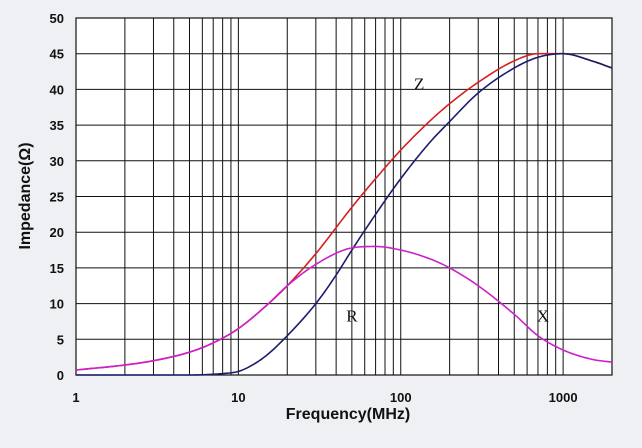 Image resolution: width=642 pixels, height=448 pixels. Describe the element at coordinates (57, 89) in the screenshot. I see `y-tick-label: 40` at that location.